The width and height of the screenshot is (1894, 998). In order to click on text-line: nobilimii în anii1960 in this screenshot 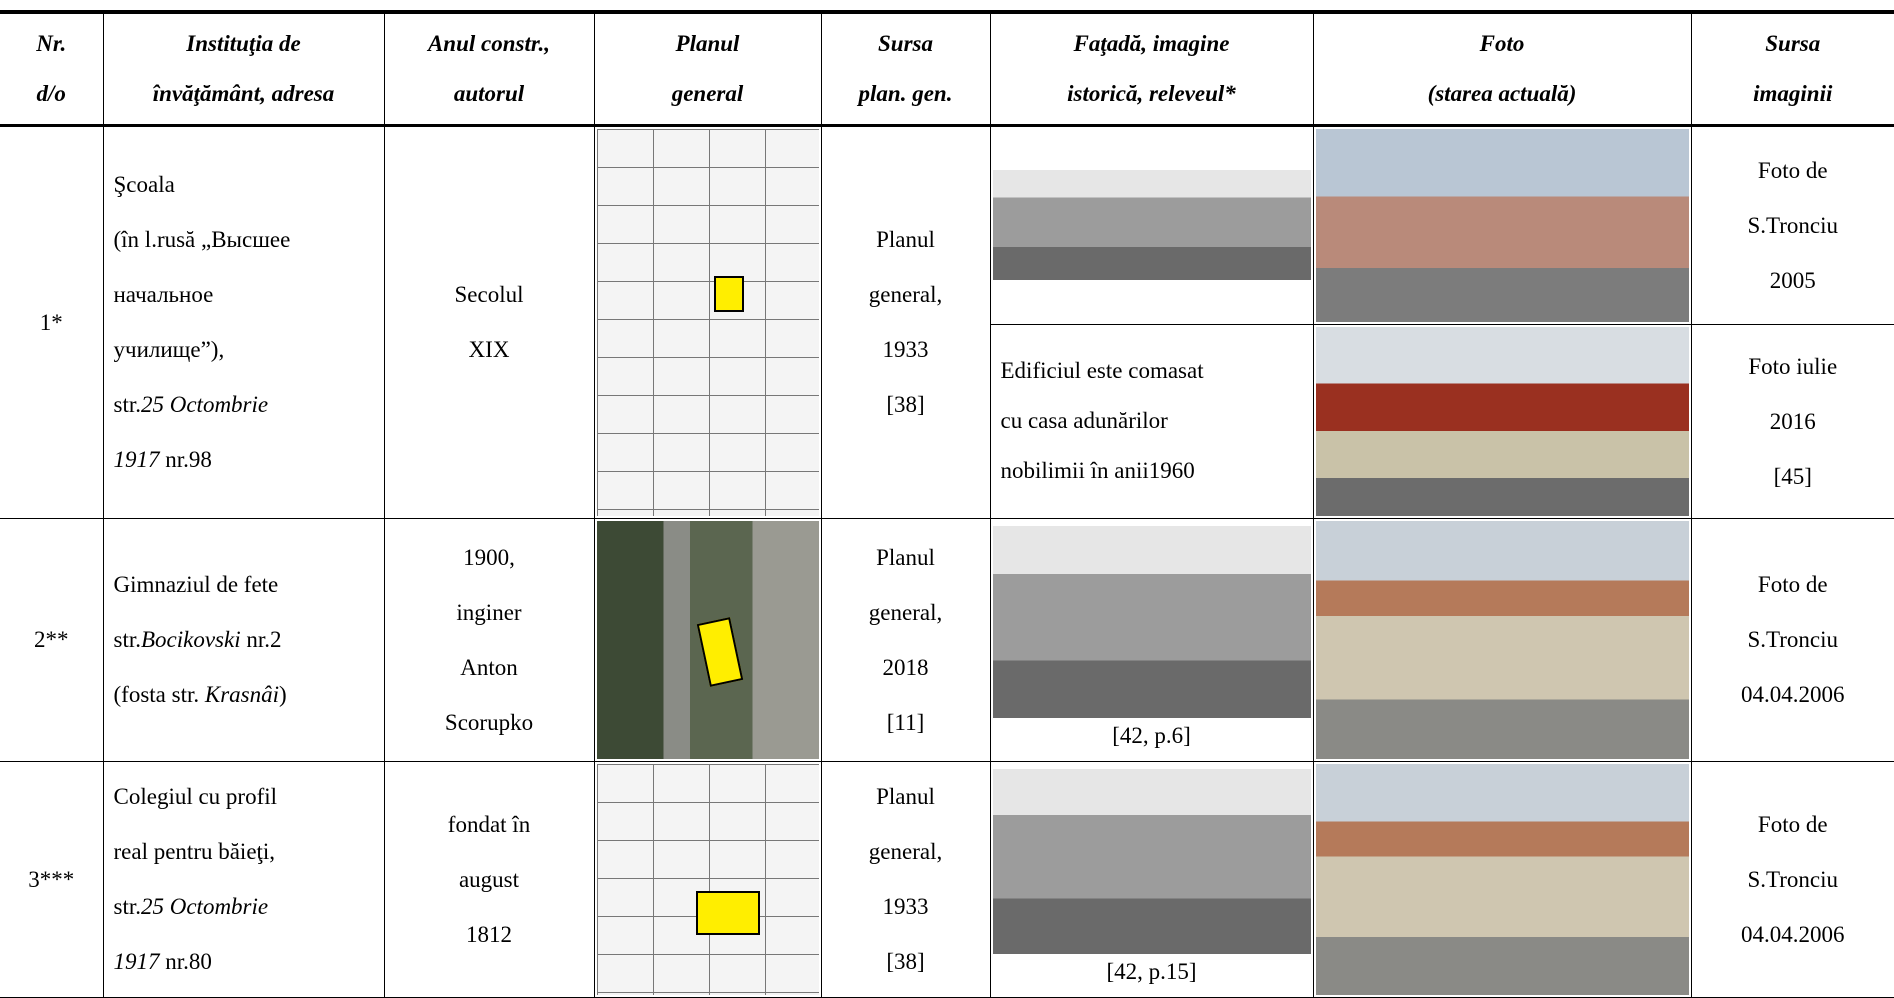, I will do `click(1154, 471)`.